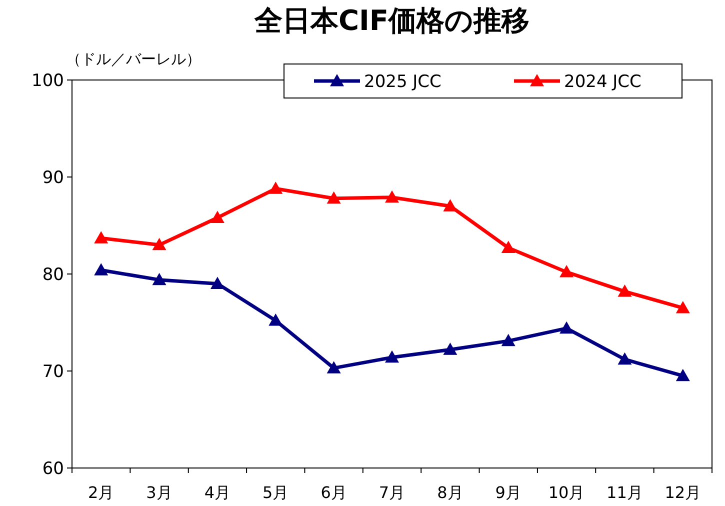 This screenshot has height=506, width=725. I want to click on x-tick-label: 4月, so click(217, 492).